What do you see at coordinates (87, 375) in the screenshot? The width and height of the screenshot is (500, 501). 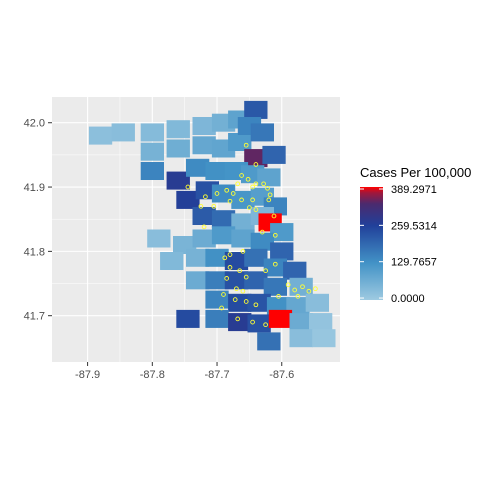 I see `x-tick-label: -87.9` at bounding box center [87, 375].